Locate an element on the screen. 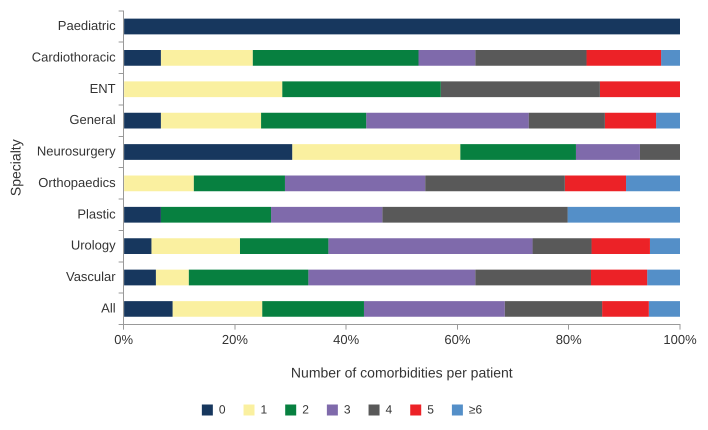 This screenshot has height=430, width=708. y-tick-label: Urology is located at coordinates (93, 245).